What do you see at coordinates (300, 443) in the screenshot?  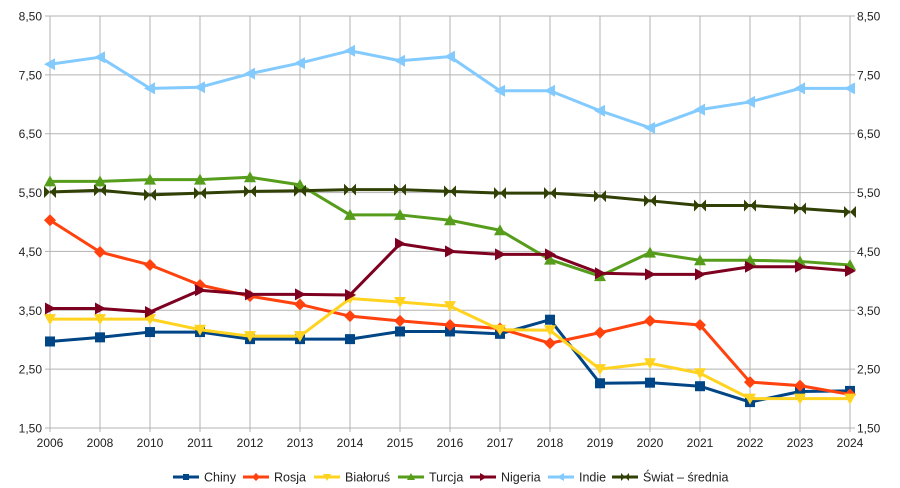 I see `x-tick-label: 2013` at bounding box center [300, 443].